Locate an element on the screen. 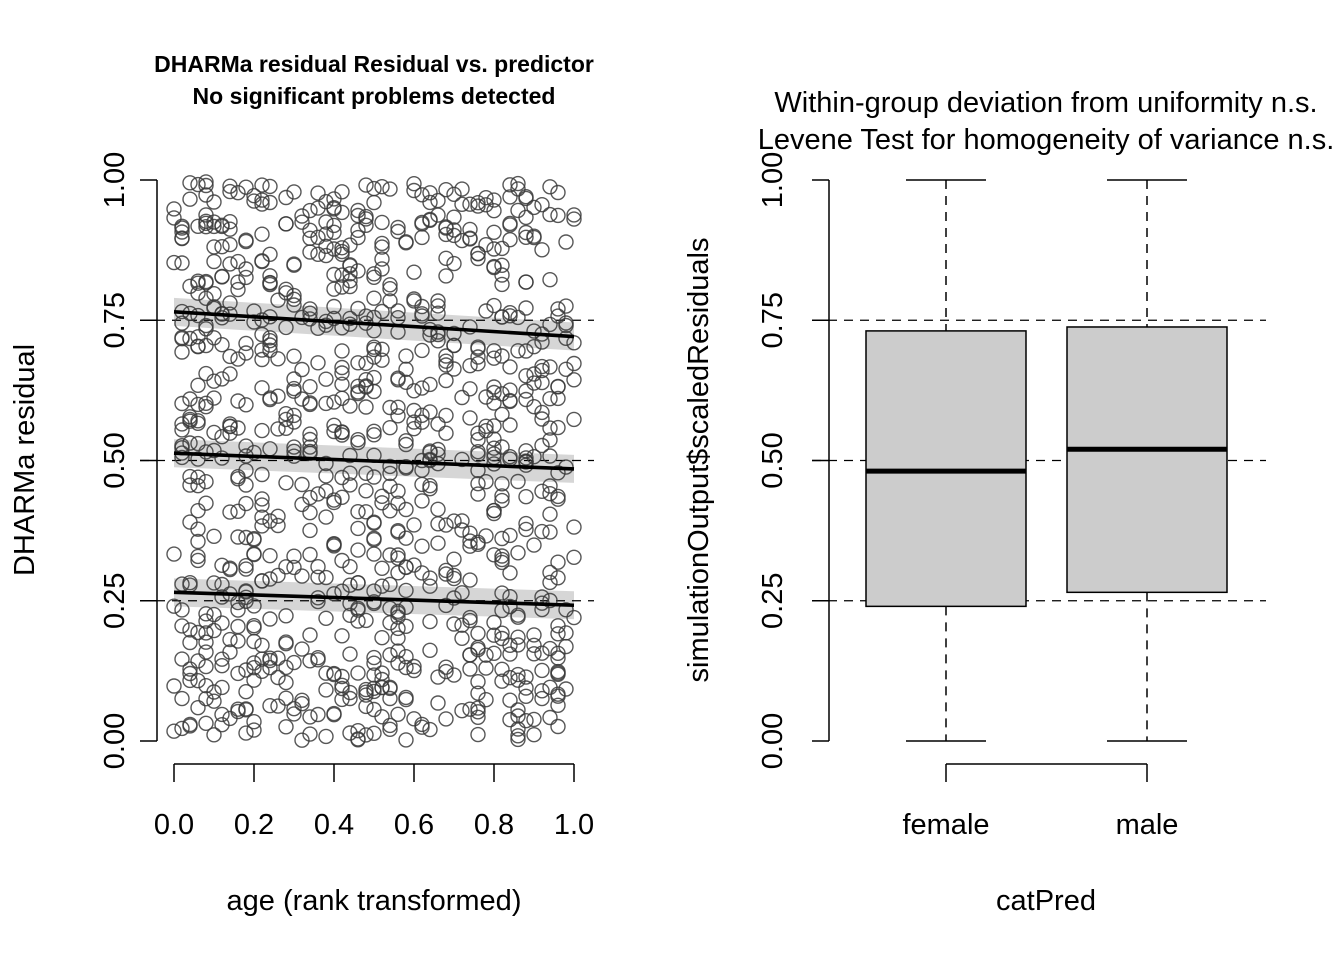  x-tick-label: 0.0 is located at coordinates (174, 825).